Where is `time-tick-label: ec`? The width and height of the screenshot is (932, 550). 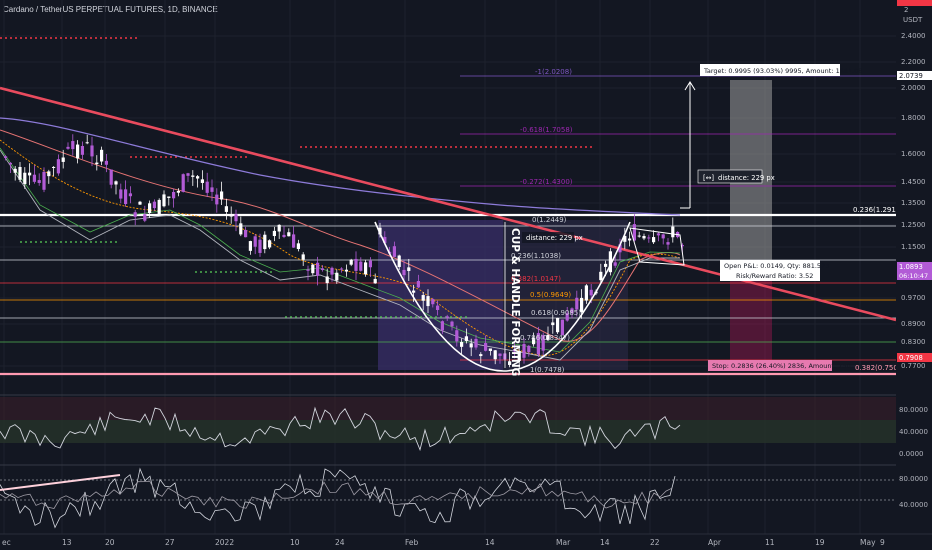
time-tick-label: ec is located at coordinates (6, 542).